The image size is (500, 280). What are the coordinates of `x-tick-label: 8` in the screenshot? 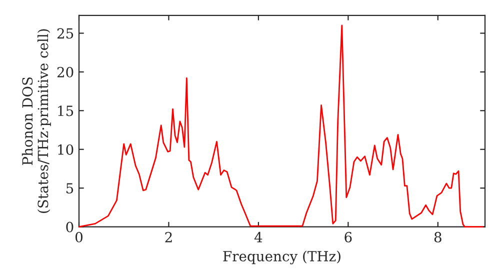 It's located at (438, 237).